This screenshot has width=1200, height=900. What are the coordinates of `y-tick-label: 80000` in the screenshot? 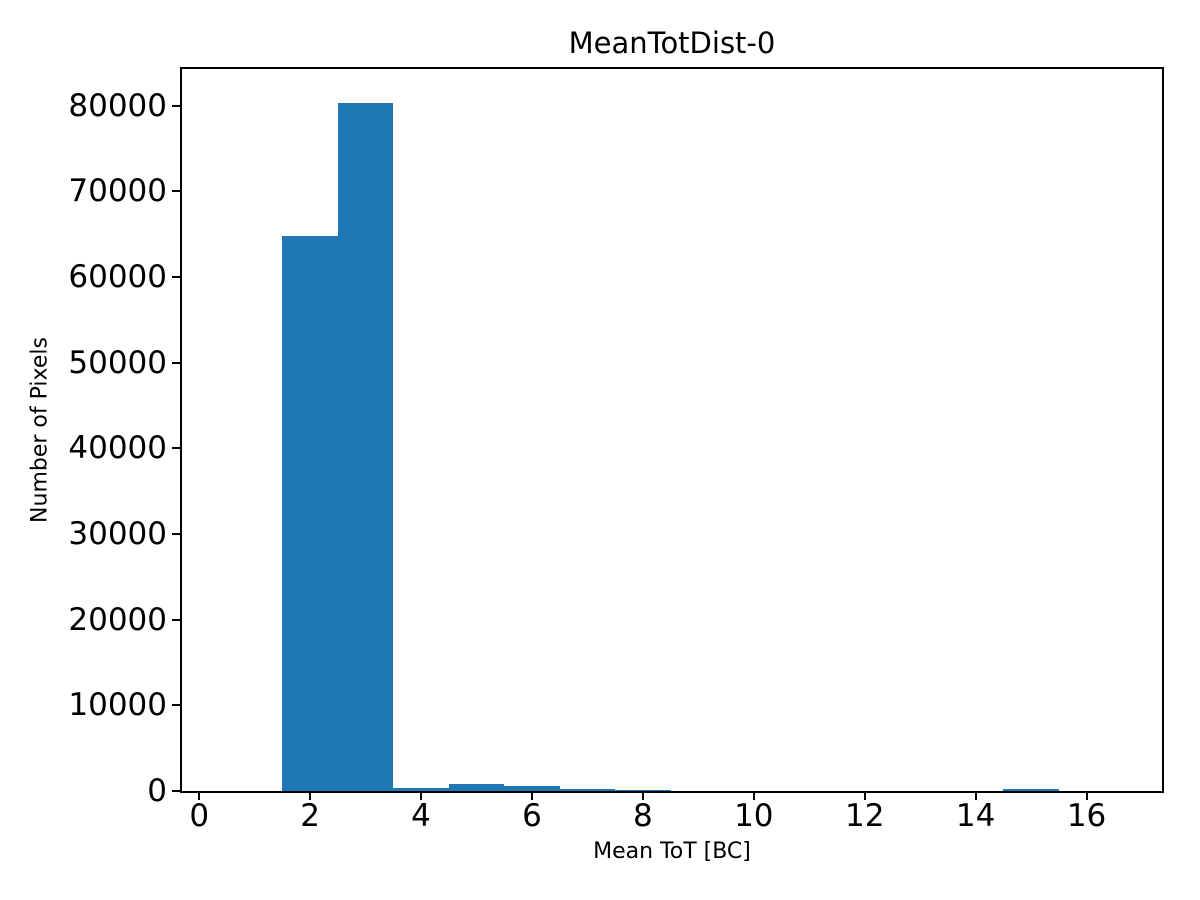 It's located at (117, 105).